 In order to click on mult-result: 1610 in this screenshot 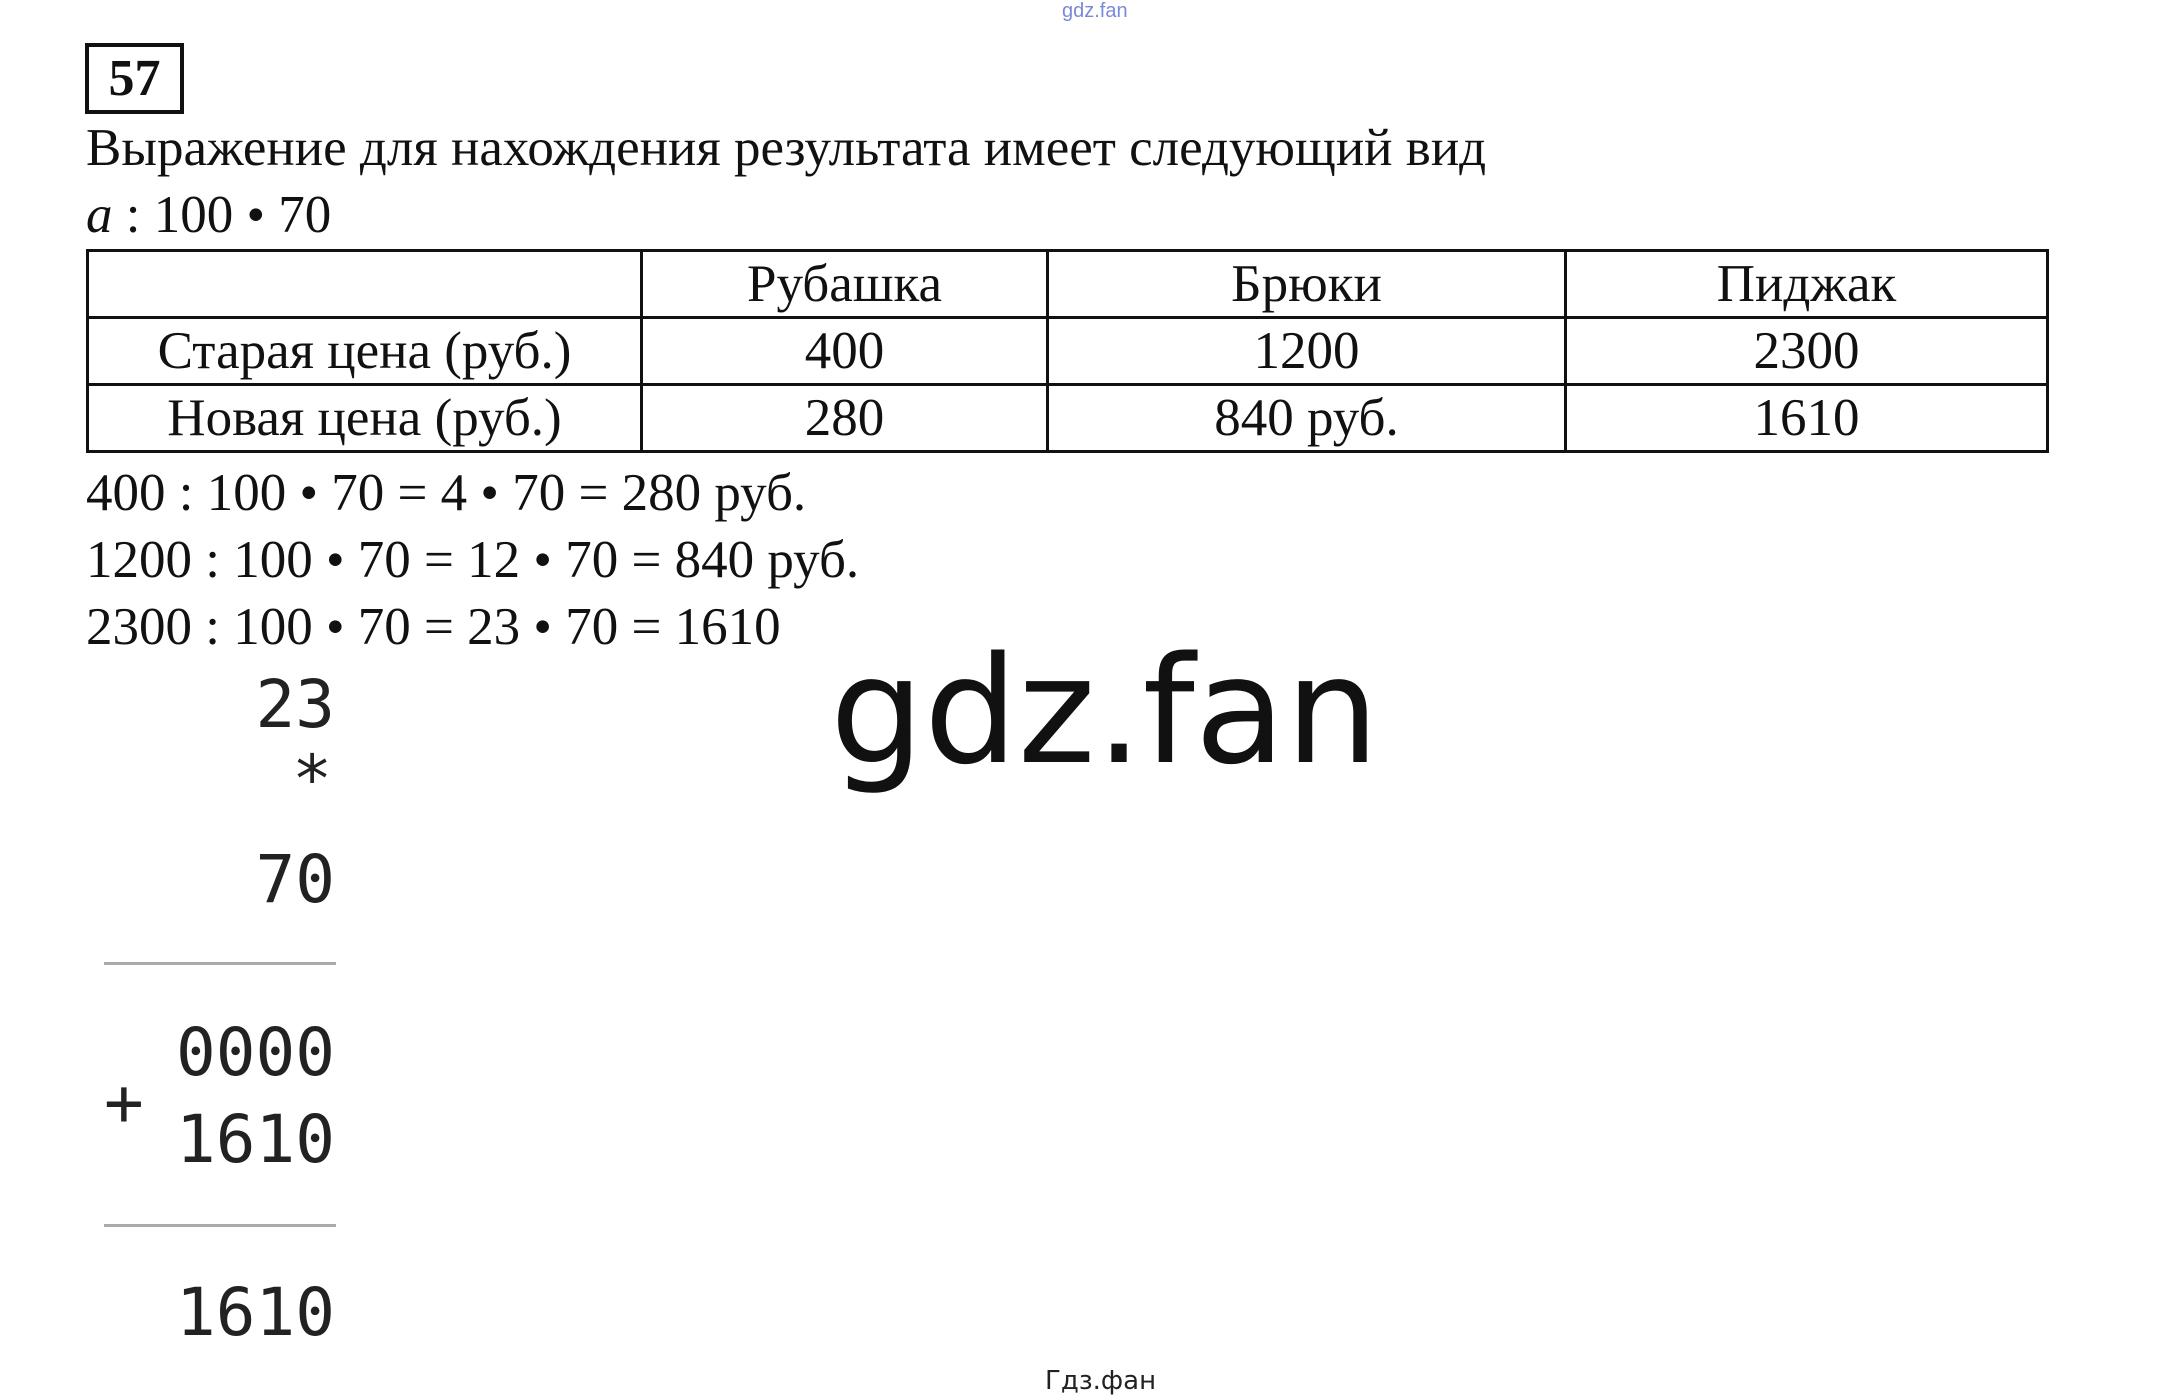, I will do `click(255, 1312)`.